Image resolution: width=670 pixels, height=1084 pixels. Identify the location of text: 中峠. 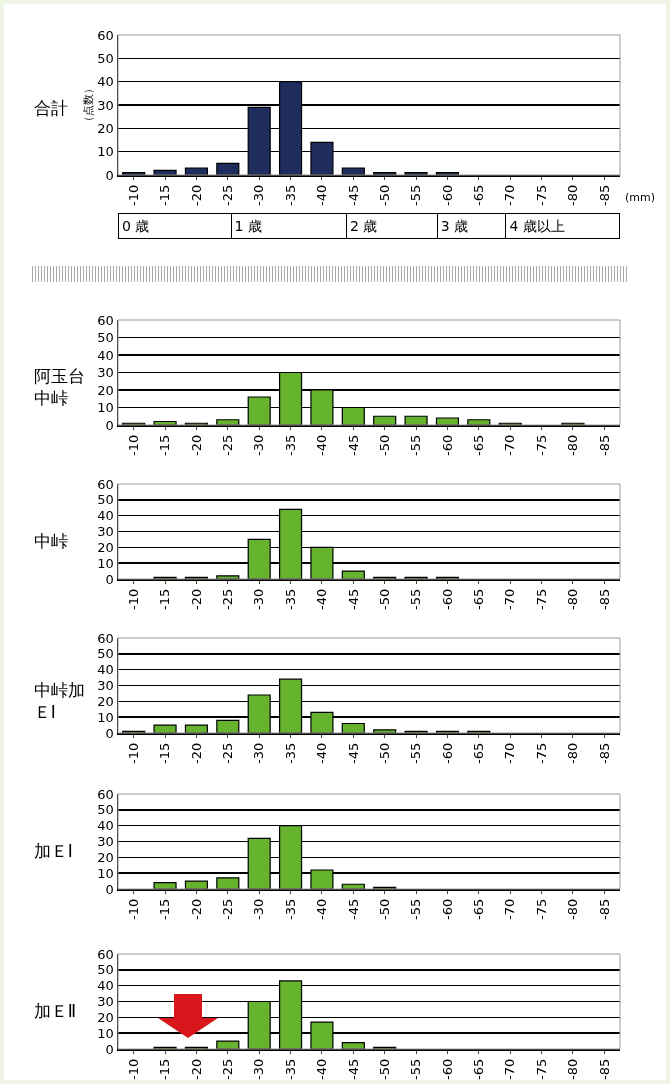
(50, 541).